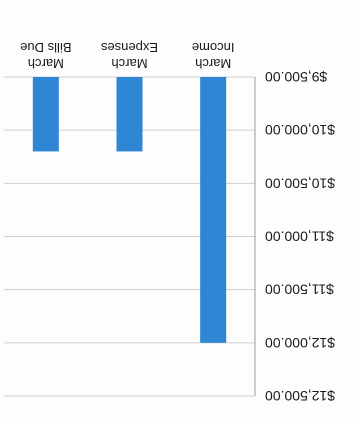  I want to click on y-tick-label: $11,000.00, so click(299, 237).